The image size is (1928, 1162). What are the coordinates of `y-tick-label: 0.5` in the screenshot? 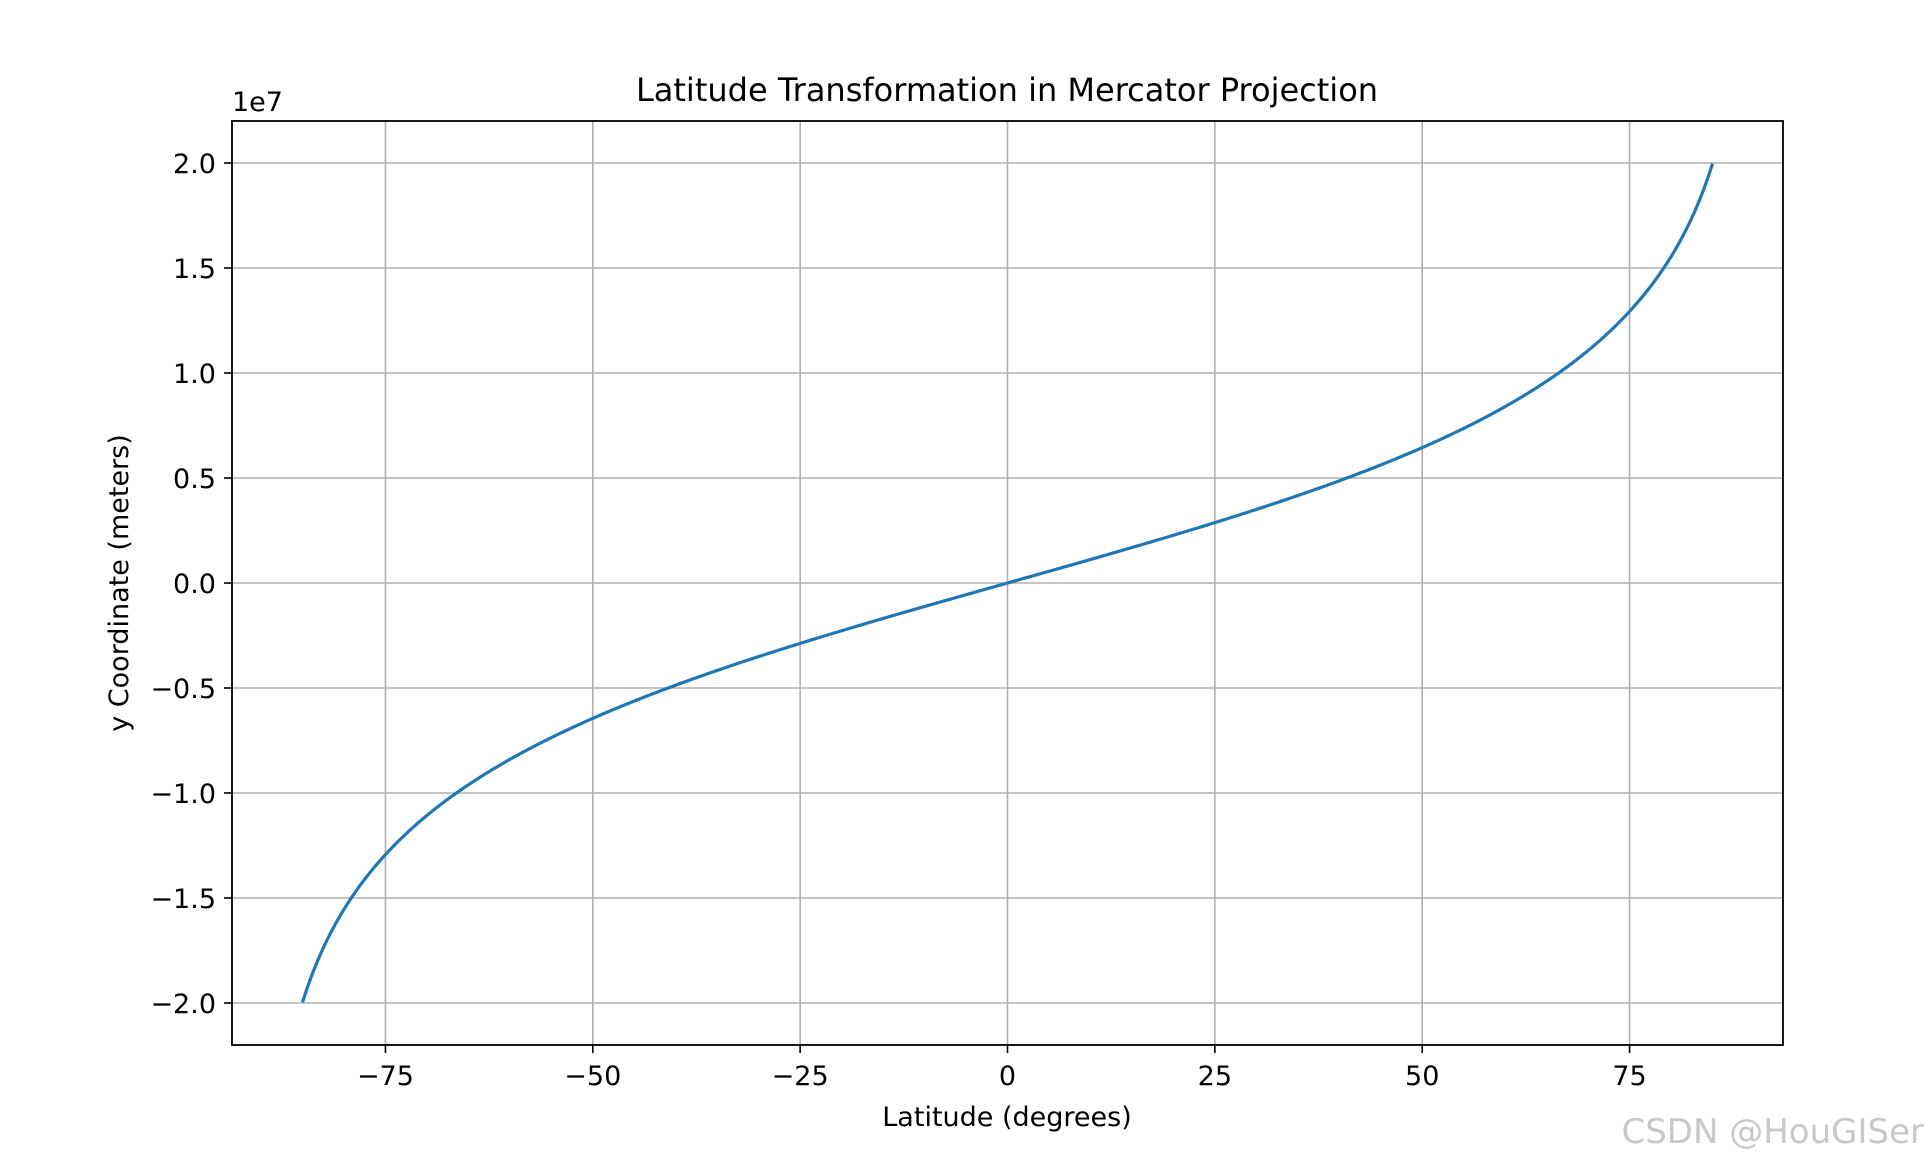 It's located at (194, 479).